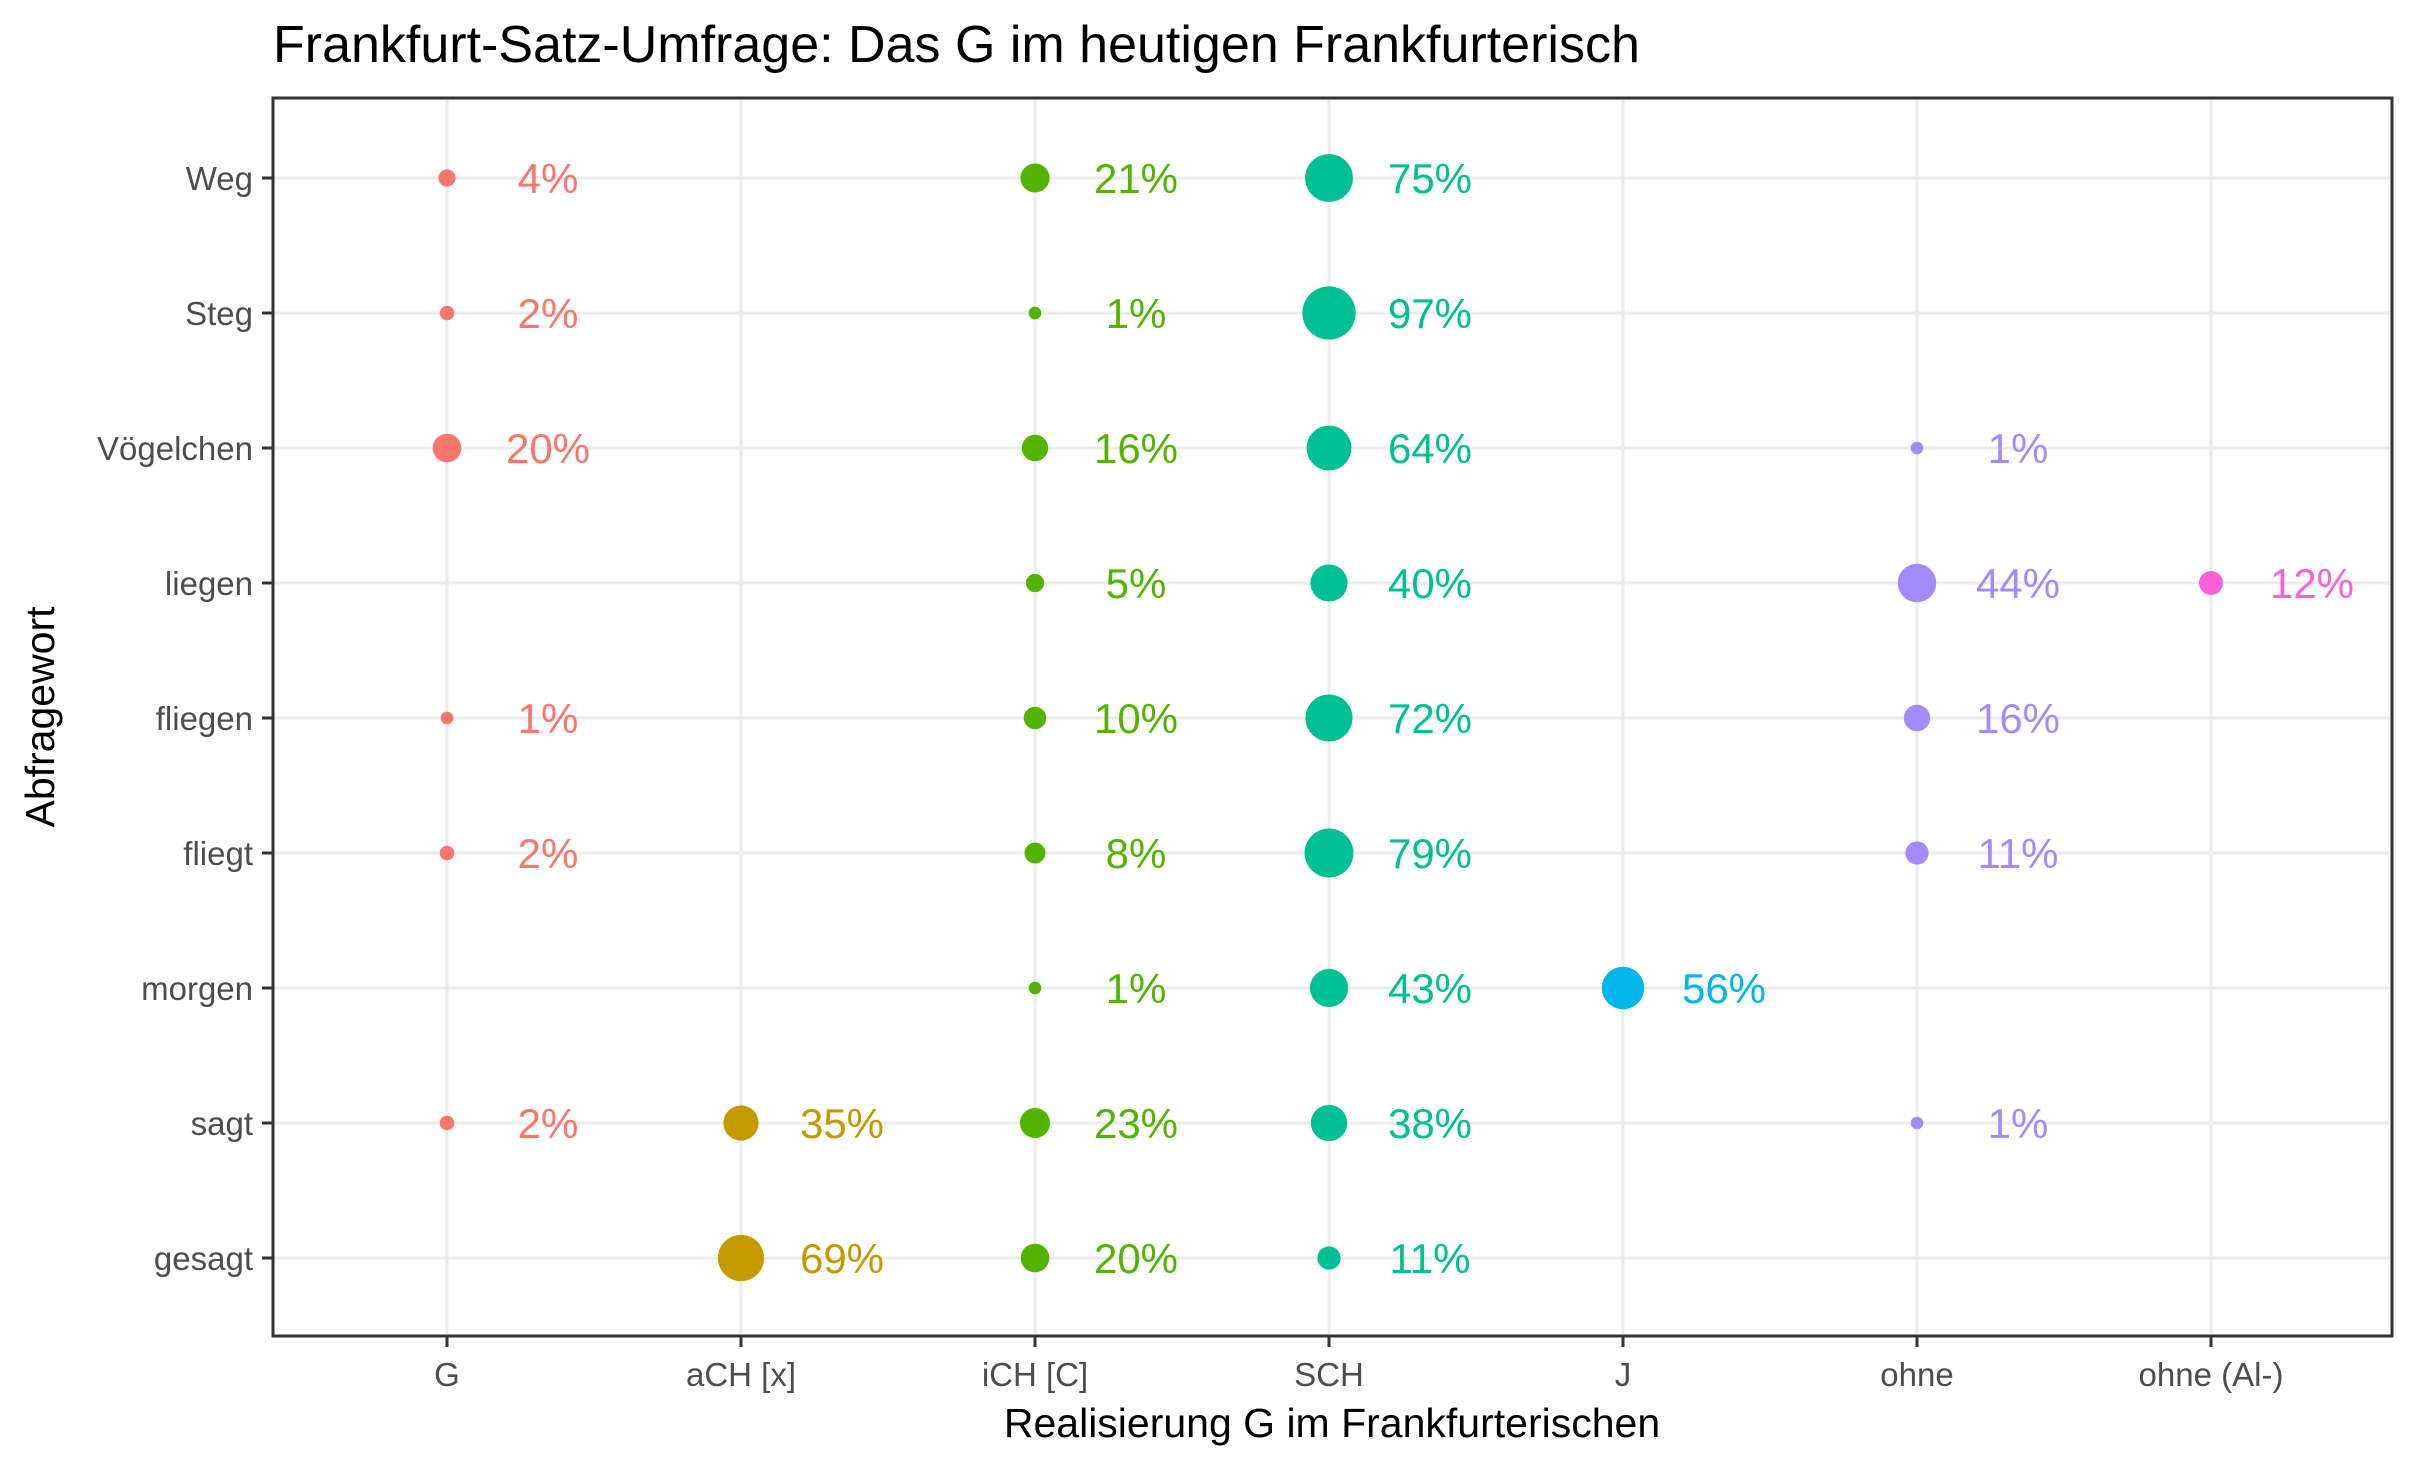 This screenshot has height=1470, width=2415. I want to click on data-point-steg-ich-c, so click(1035, 313).